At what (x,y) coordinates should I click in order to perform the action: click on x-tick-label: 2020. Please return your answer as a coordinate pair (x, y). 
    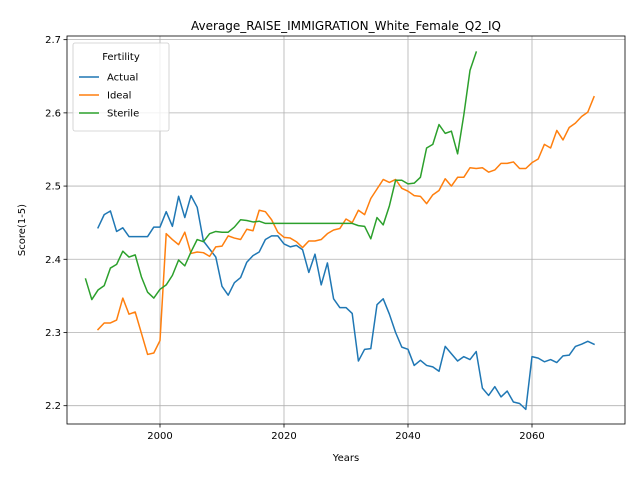
    Looking at the image, I should click on (283, 436).